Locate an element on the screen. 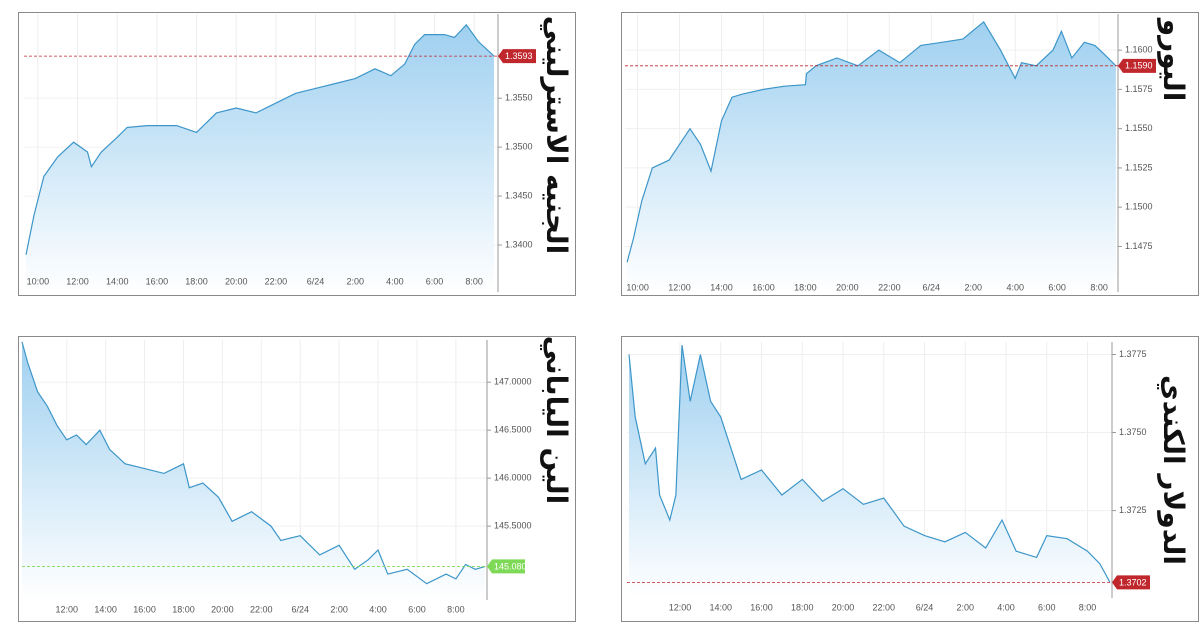 The height and width of the screenshot is (626, 1200). y-tick-label: 1.1575 is located at coordinates (1139, 89).